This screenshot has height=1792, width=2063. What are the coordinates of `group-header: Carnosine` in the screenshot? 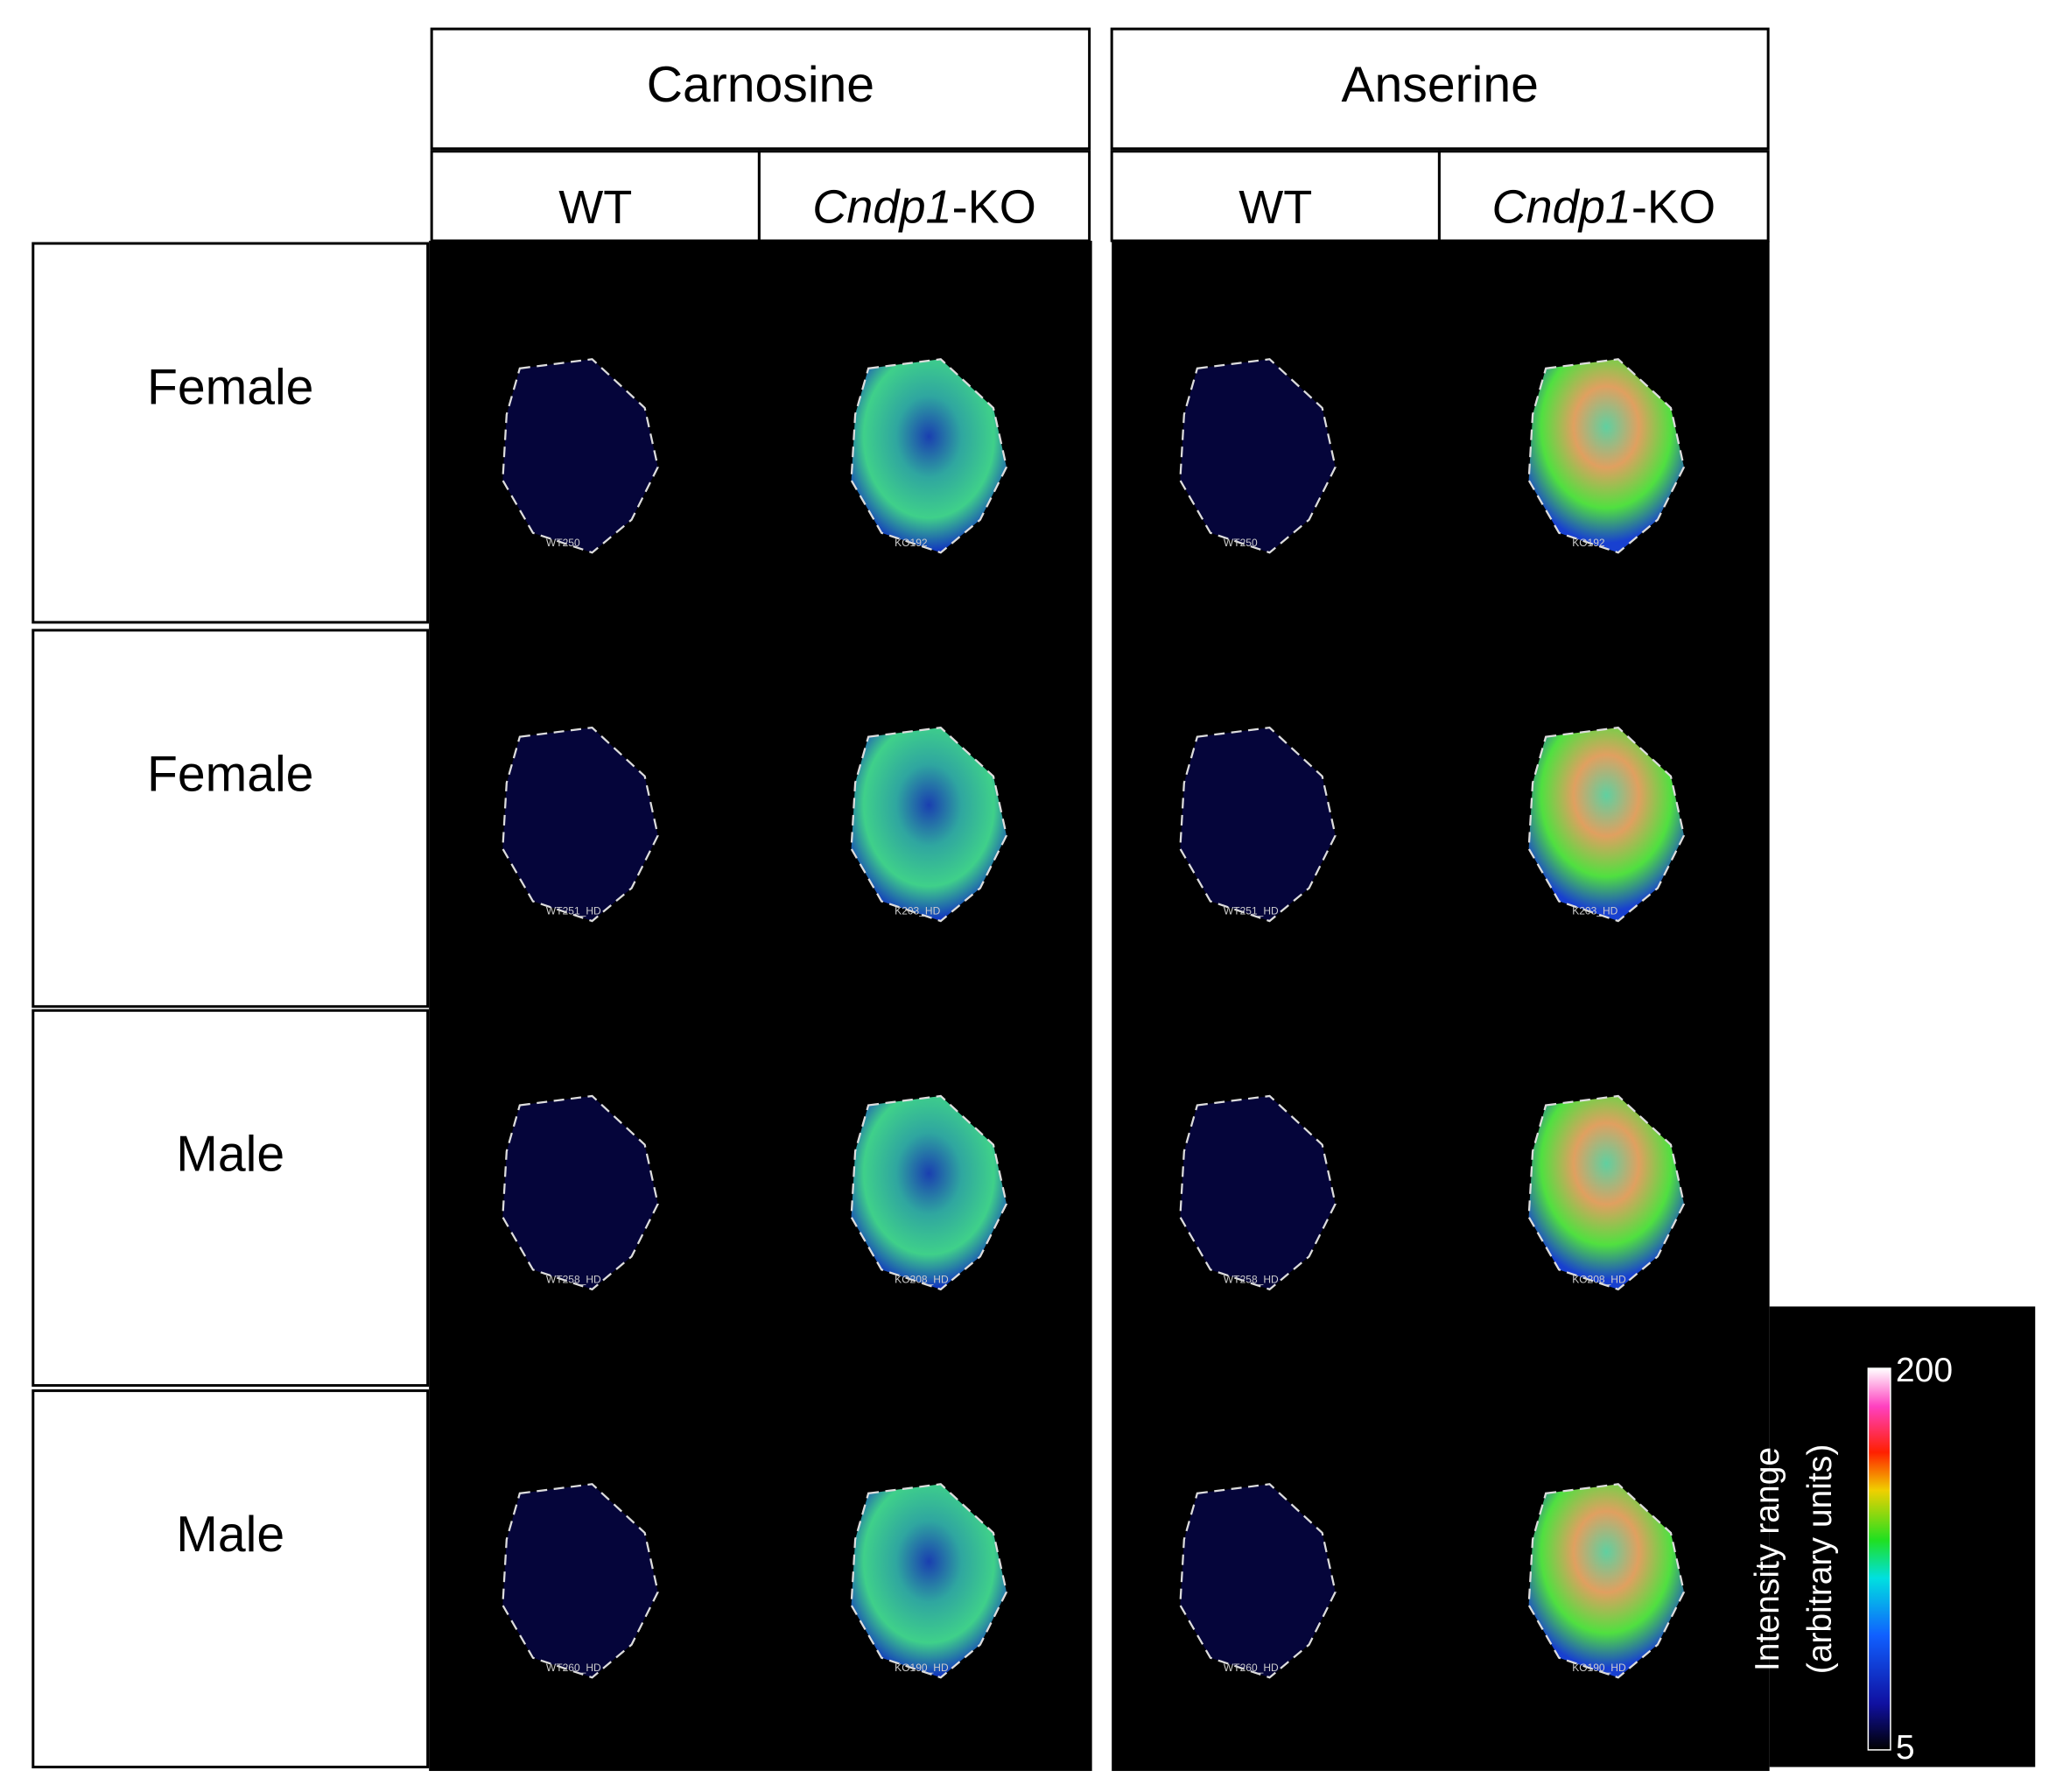 It's located at (760, 85).